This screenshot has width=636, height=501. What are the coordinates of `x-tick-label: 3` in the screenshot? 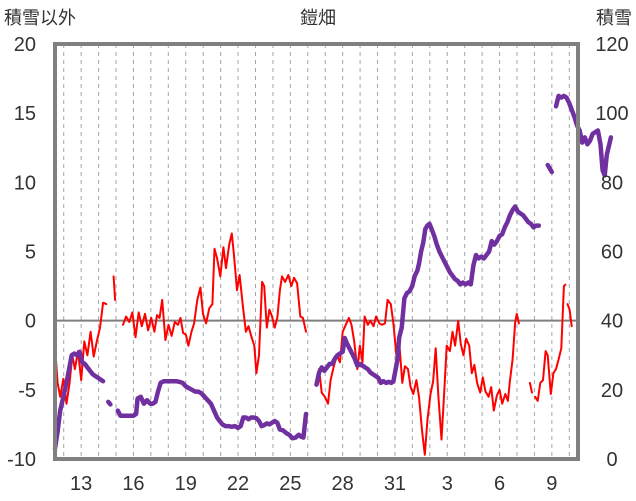 It's located at (447, 484).